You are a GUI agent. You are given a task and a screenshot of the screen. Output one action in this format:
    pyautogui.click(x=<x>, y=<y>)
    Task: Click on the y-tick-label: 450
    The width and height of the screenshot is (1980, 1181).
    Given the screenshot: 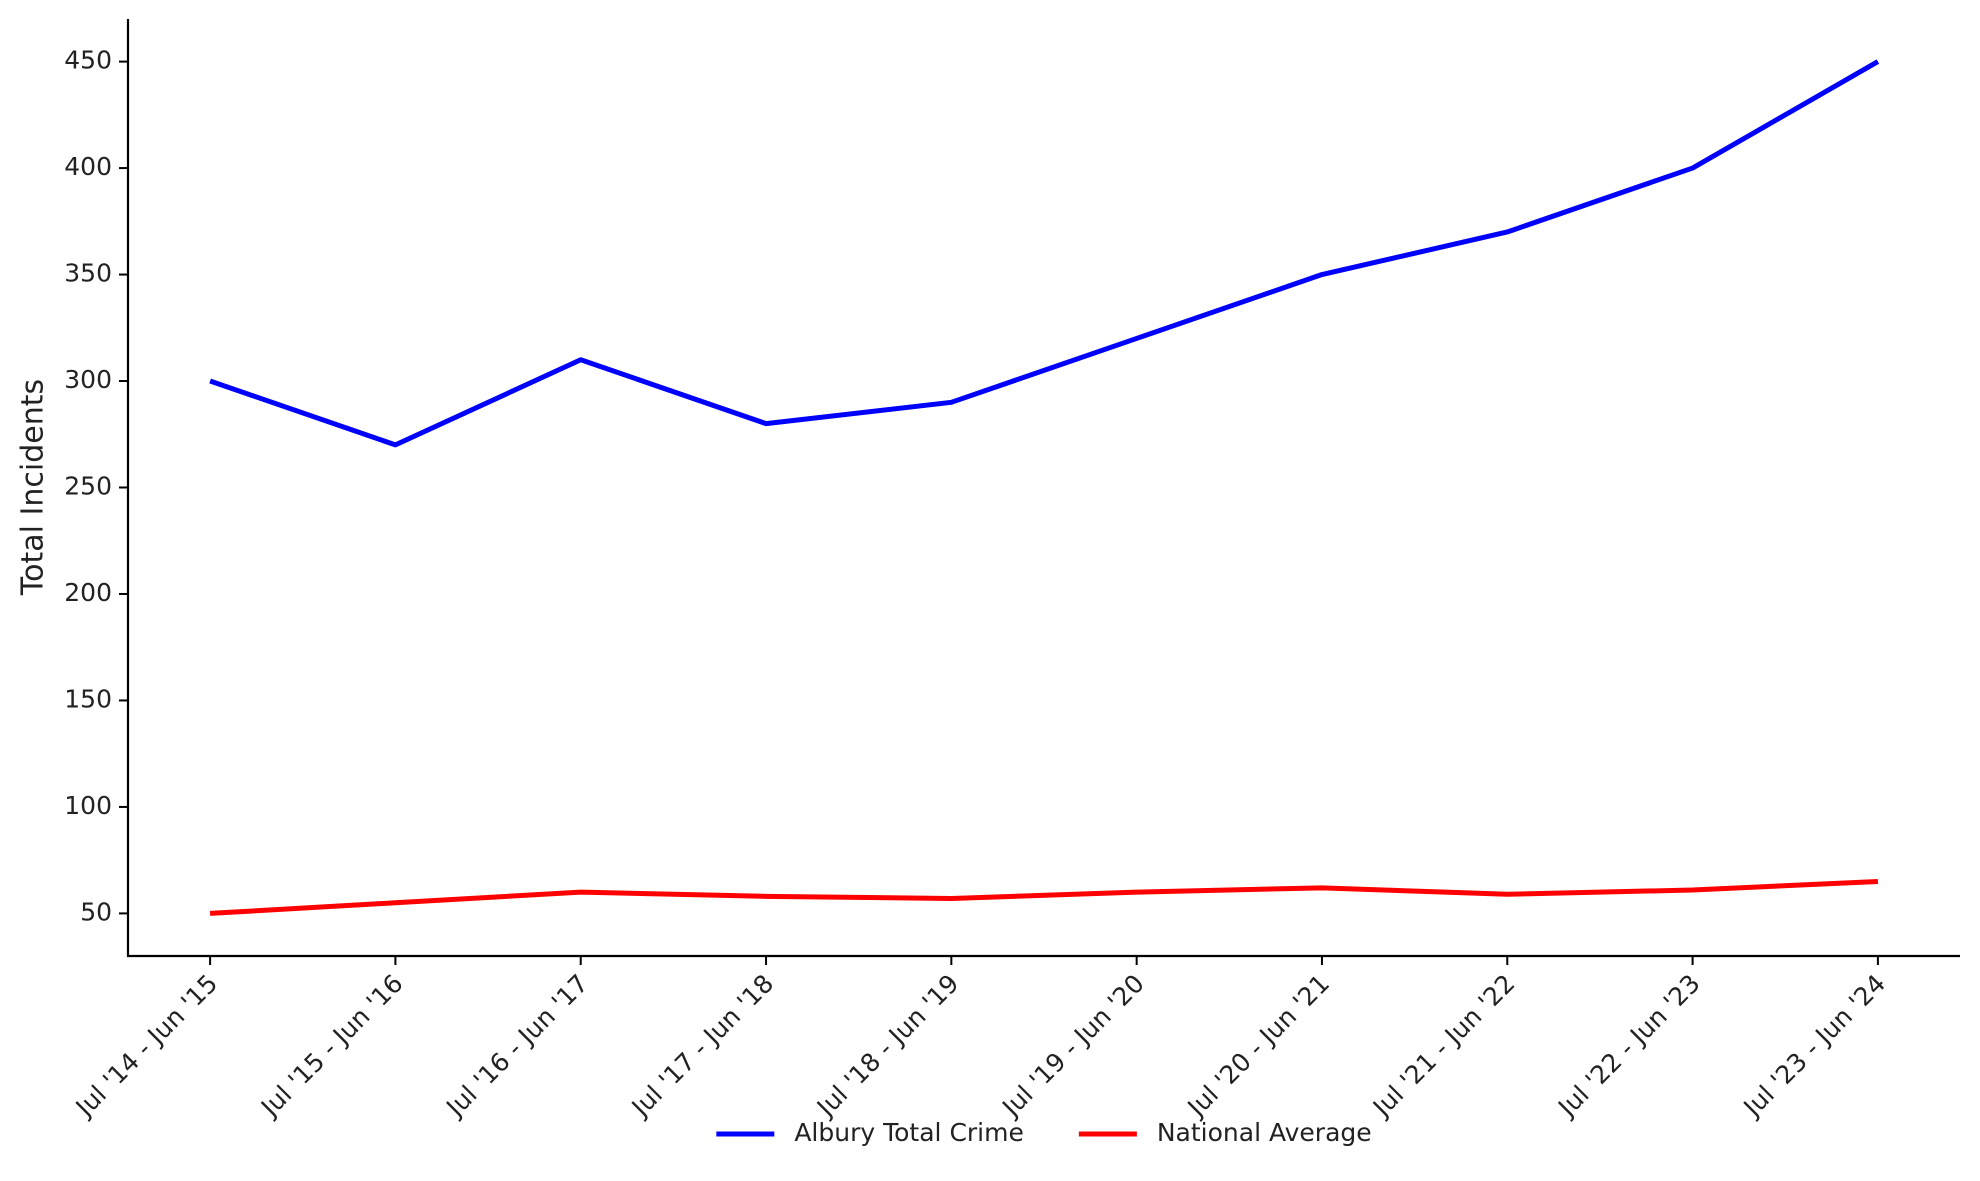 What is the action you would take?
    pyautogui.click(x=88, y=60)
    